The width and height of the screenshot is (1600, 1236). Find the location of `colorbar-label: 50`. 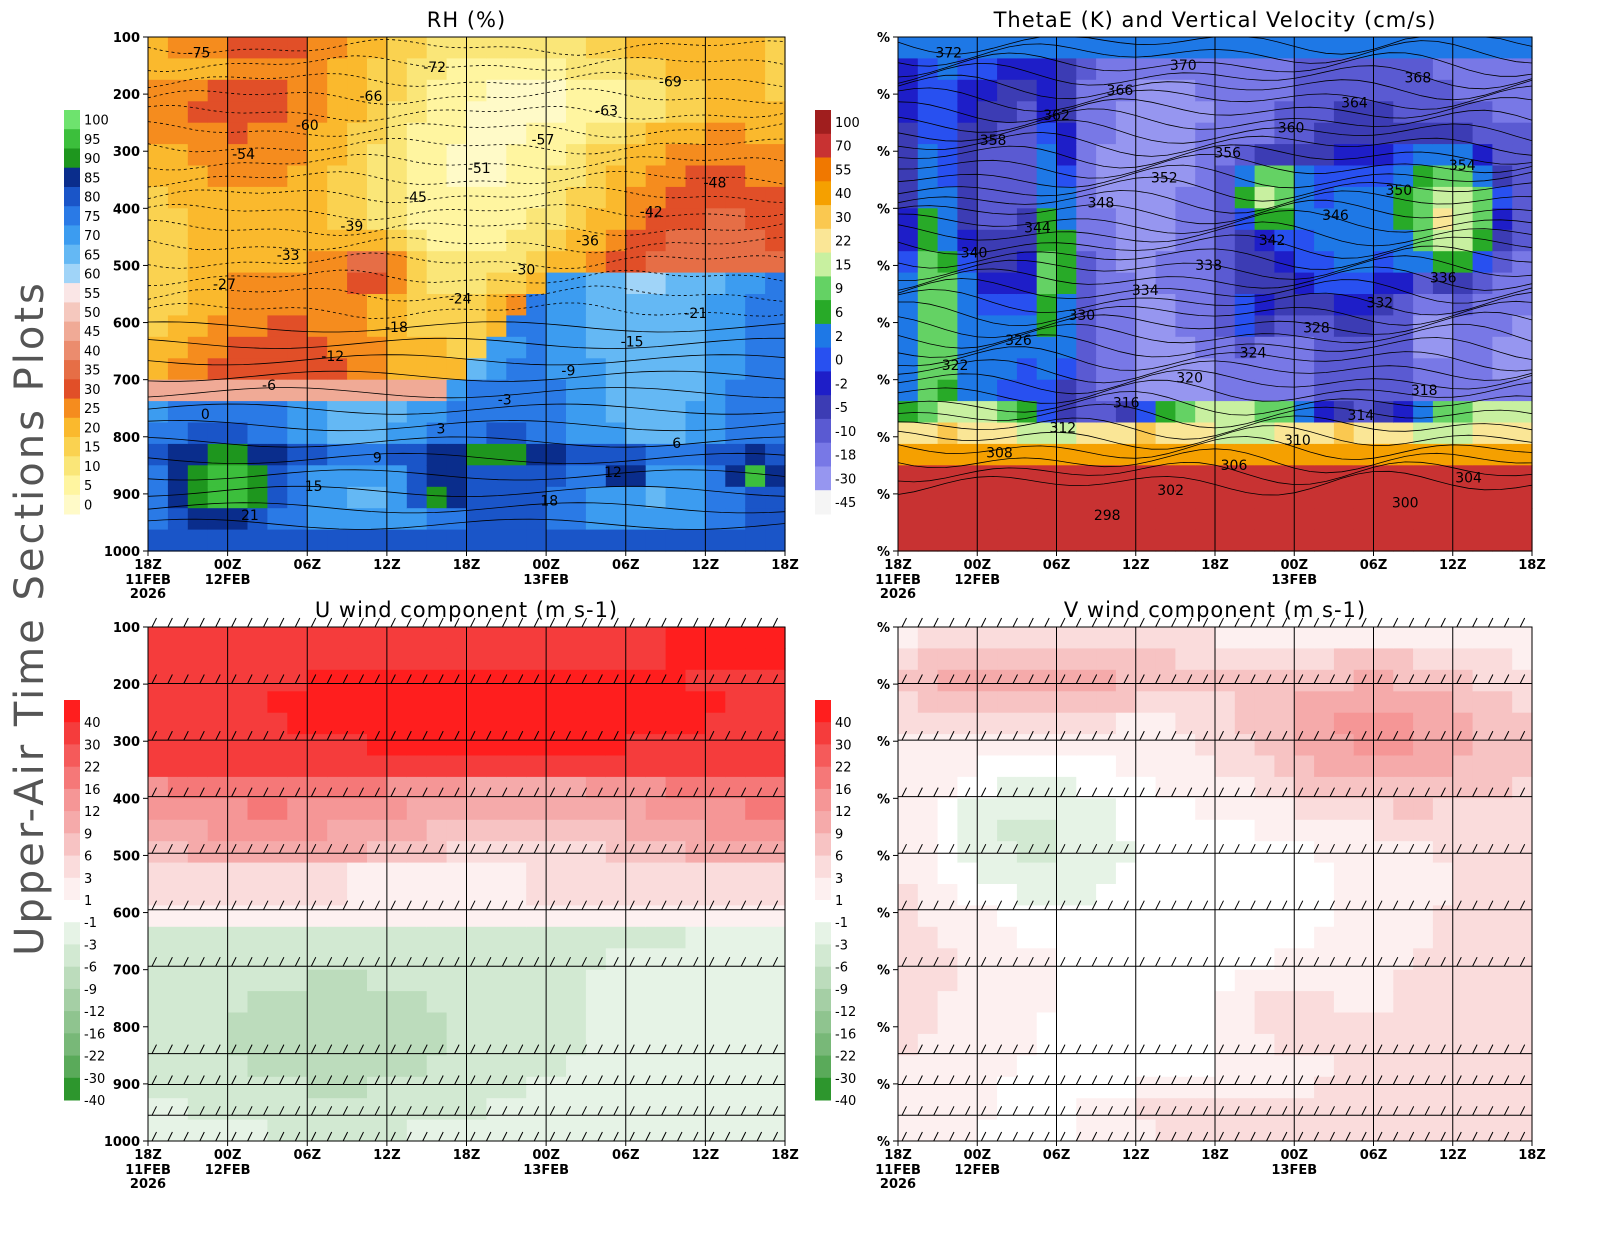

colorbar-label: 50 is located at coordinates (92, 313).